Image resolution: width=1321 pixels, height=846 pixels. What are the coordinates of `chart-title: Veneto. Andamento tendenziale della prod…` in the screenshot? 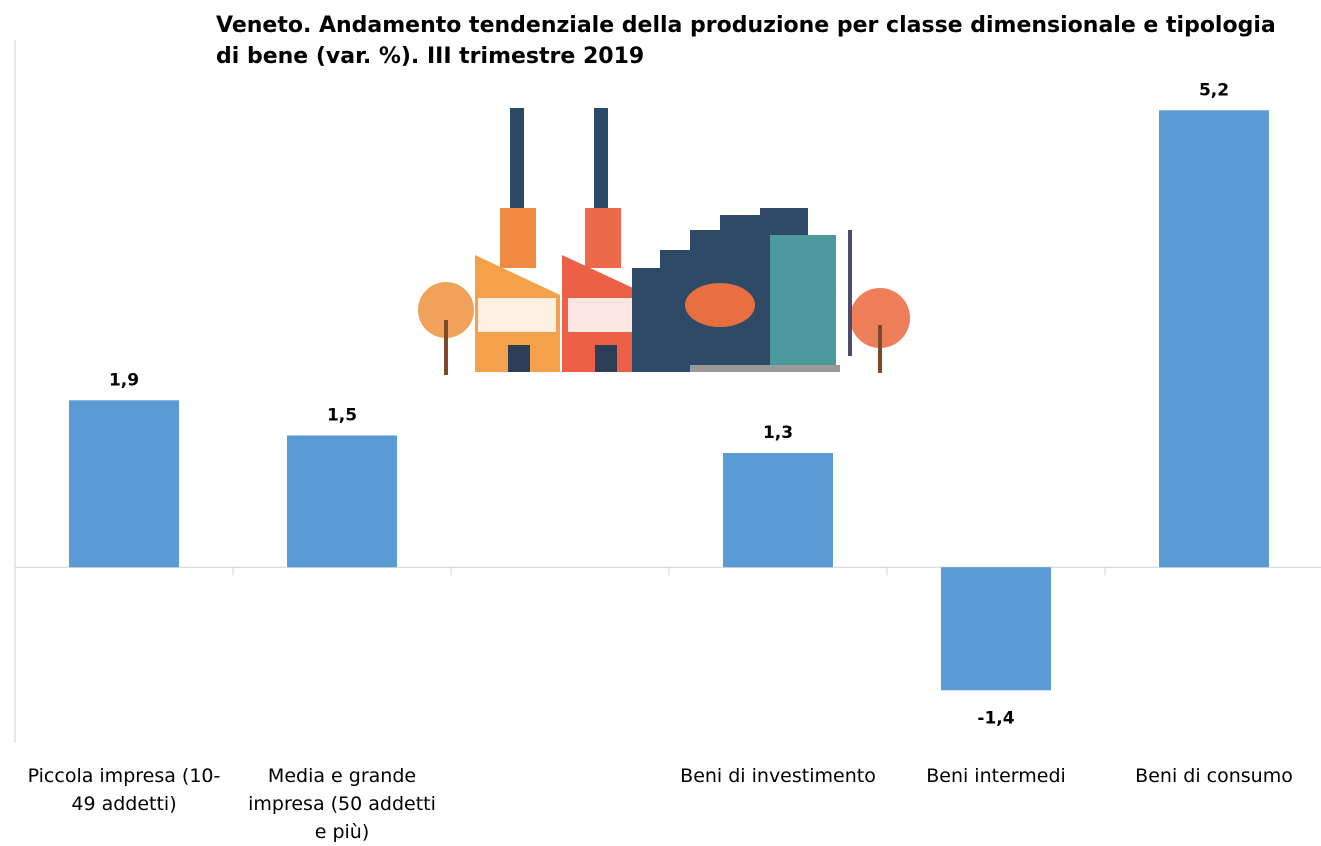 It's located at (746, 41).